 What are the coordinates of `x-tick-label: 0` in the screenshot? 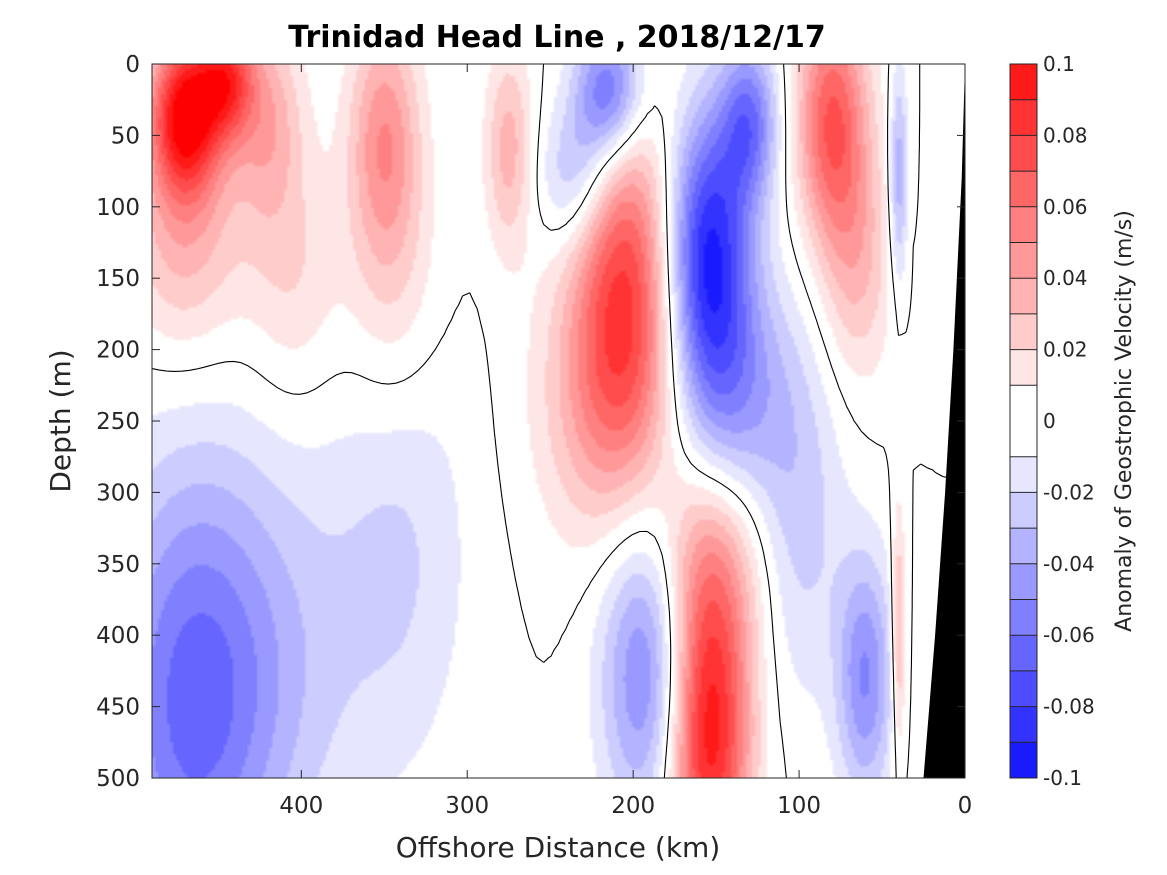 It's located at (965, 806).